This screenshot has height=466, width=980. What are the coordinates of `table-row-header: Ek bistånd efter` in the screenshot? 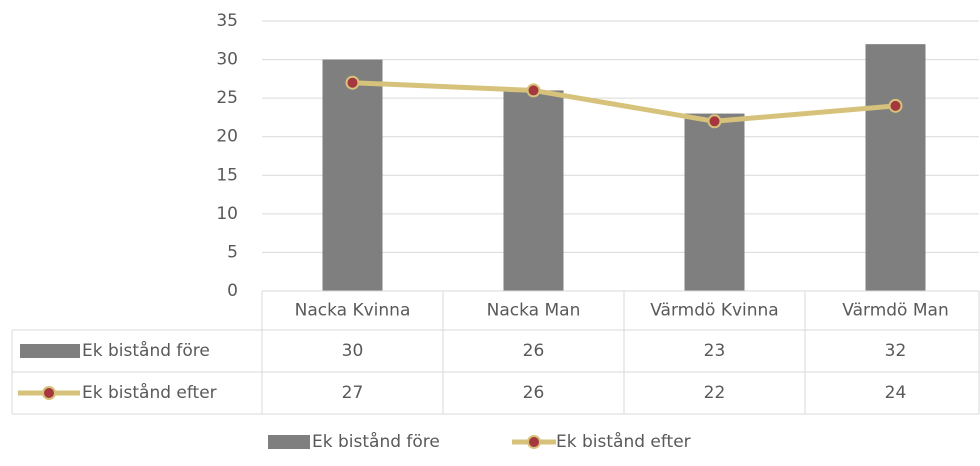 It's located at (149, 392).